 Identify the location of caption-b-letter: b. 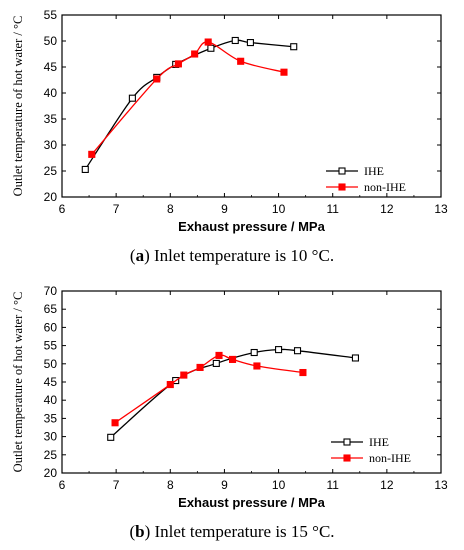
(140, 531).